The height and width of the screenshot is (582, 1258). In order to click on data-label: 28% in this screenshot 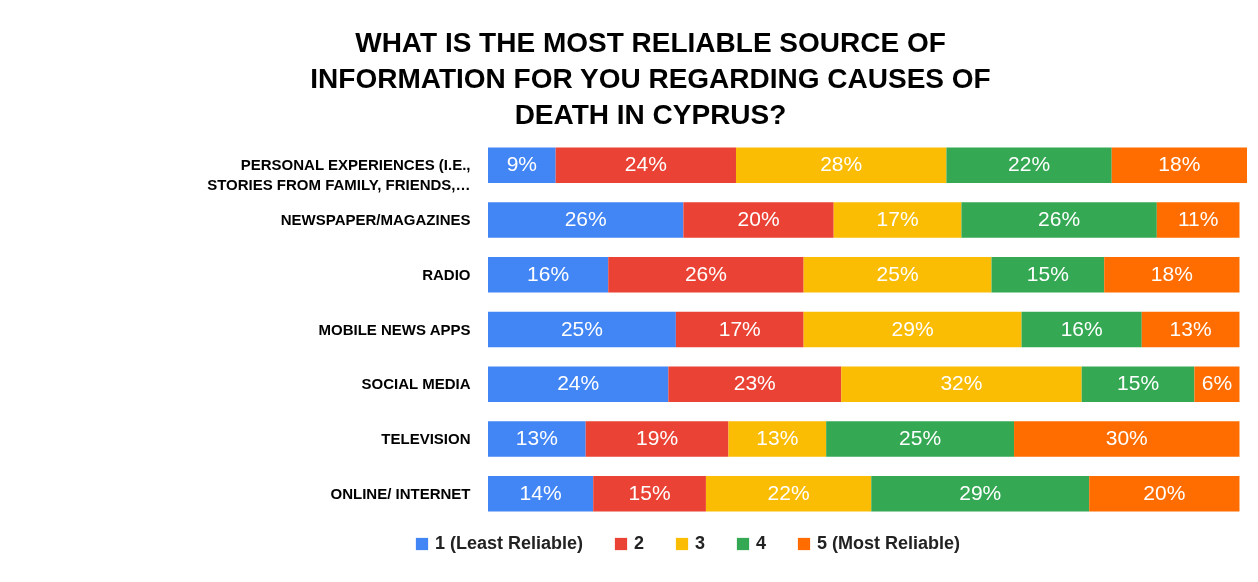, I will do `click(841, 164)`.